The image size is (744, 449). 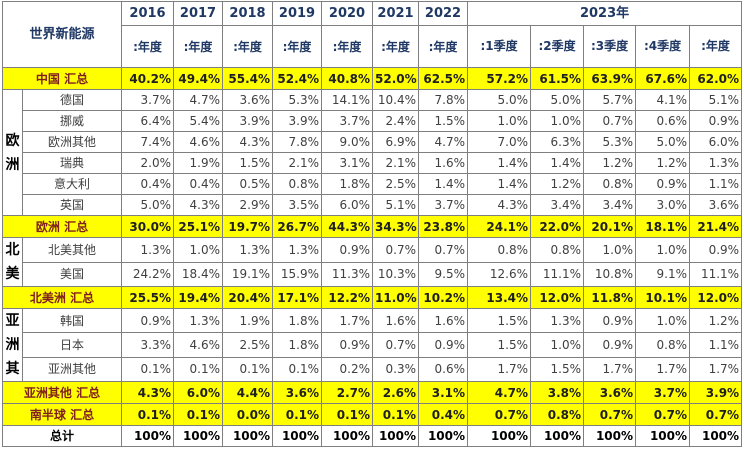 What do you see at coordinates (610, 297) in the screenshot?
I see `value-cell: 11.8%` at bounding box center [610, 297].